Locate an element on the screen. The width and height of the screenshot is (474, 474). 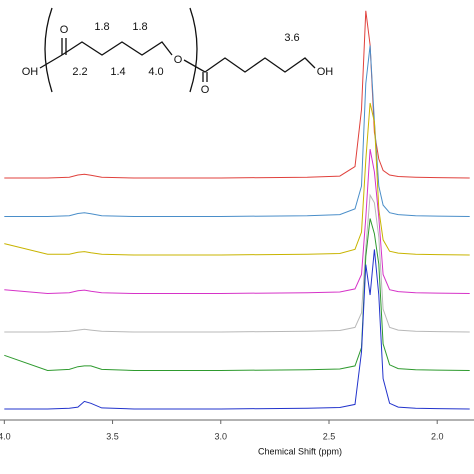
shift-label: 3.6 is located at coordinates (291, 38).